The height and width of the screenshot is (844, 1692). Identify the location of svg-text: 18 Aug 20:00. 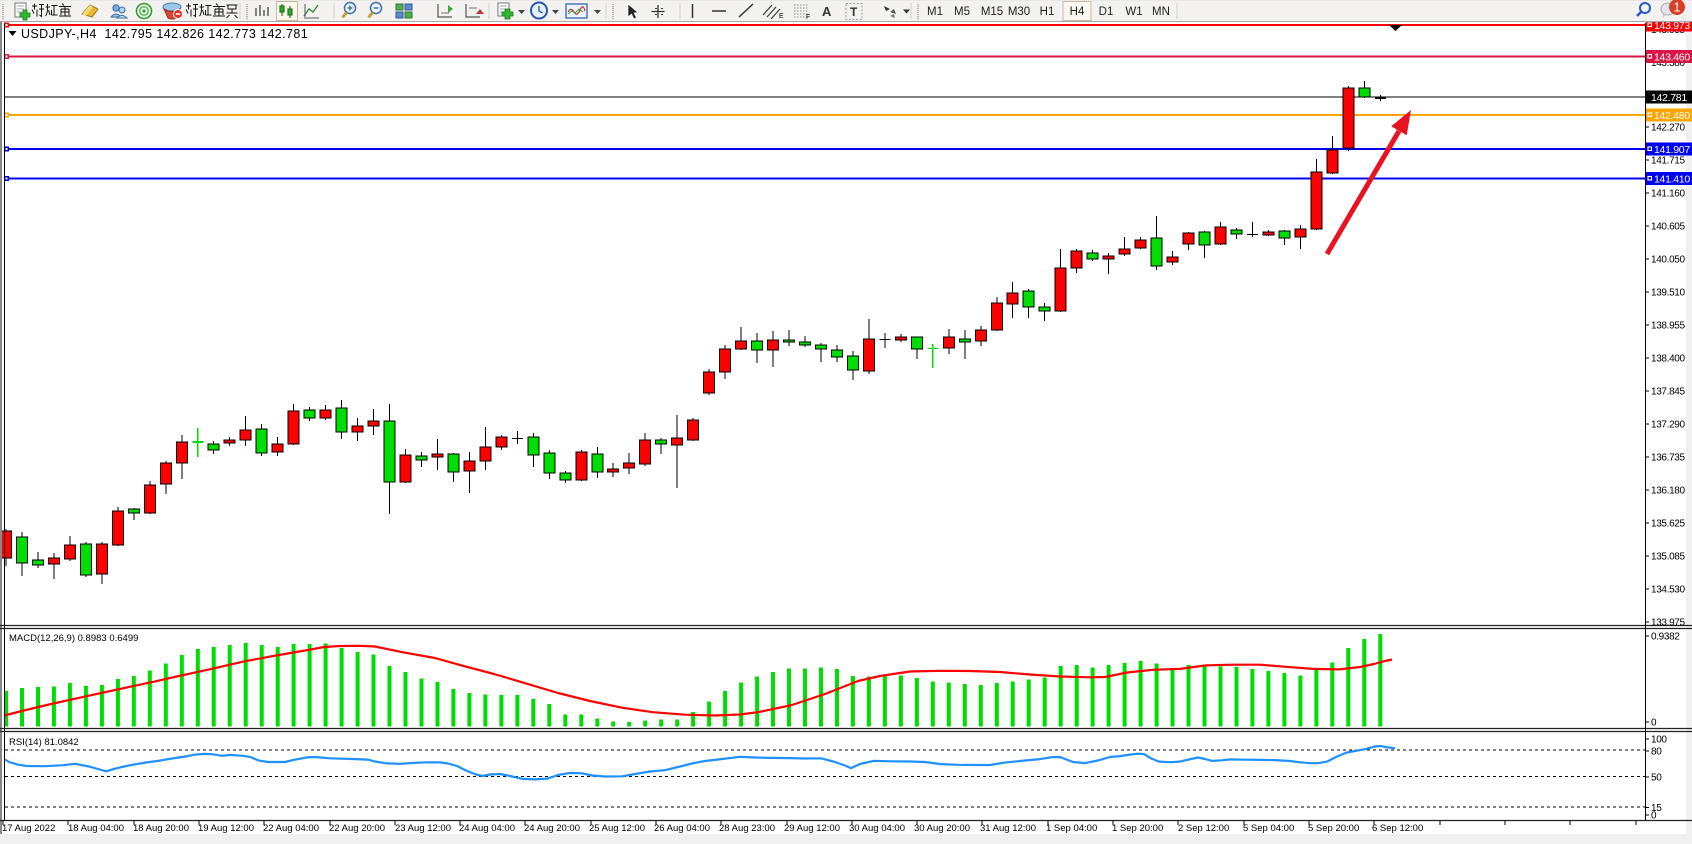
(161, 828).